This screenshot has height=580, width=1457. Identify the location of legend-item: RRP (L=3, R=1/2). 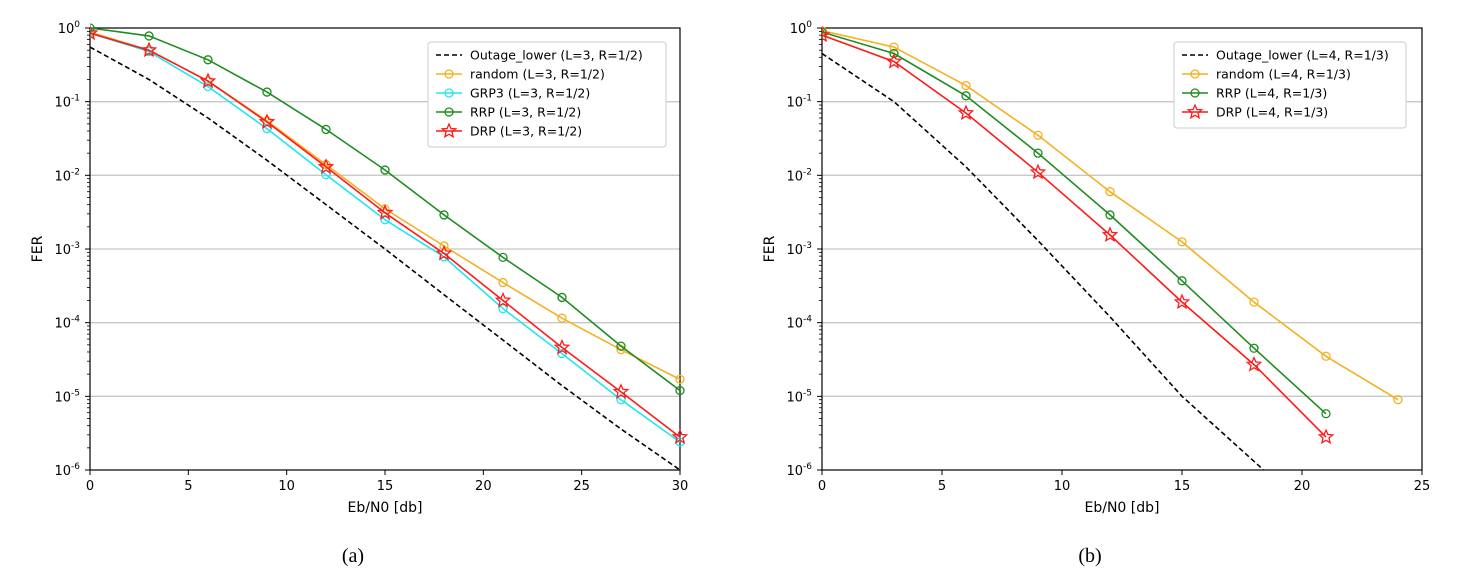
(508, 112).